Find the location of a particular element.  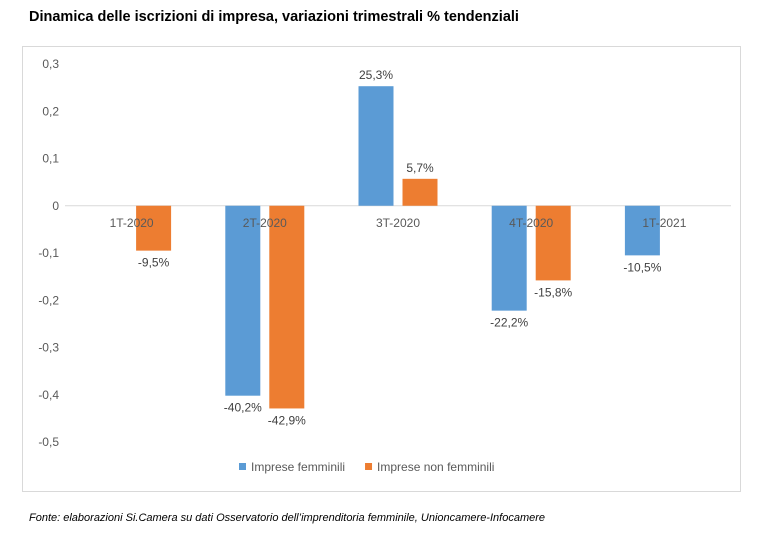

y-tick-label: 0,3 is located at coordinates (50, 64).